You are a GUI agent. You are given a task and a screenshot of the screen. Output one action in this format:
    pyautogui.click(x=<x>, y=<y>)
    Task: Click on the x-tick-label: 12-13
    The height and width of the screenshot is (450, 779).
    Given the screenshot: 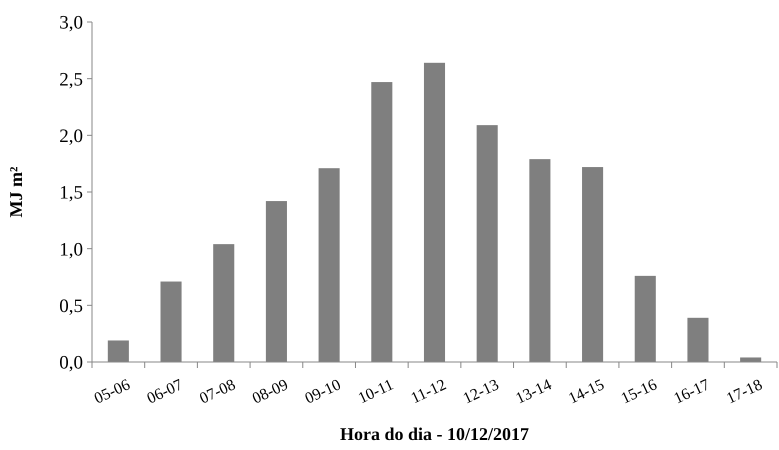 What is the action you would take?
    pyautogui.click(x=481, y=392)
    